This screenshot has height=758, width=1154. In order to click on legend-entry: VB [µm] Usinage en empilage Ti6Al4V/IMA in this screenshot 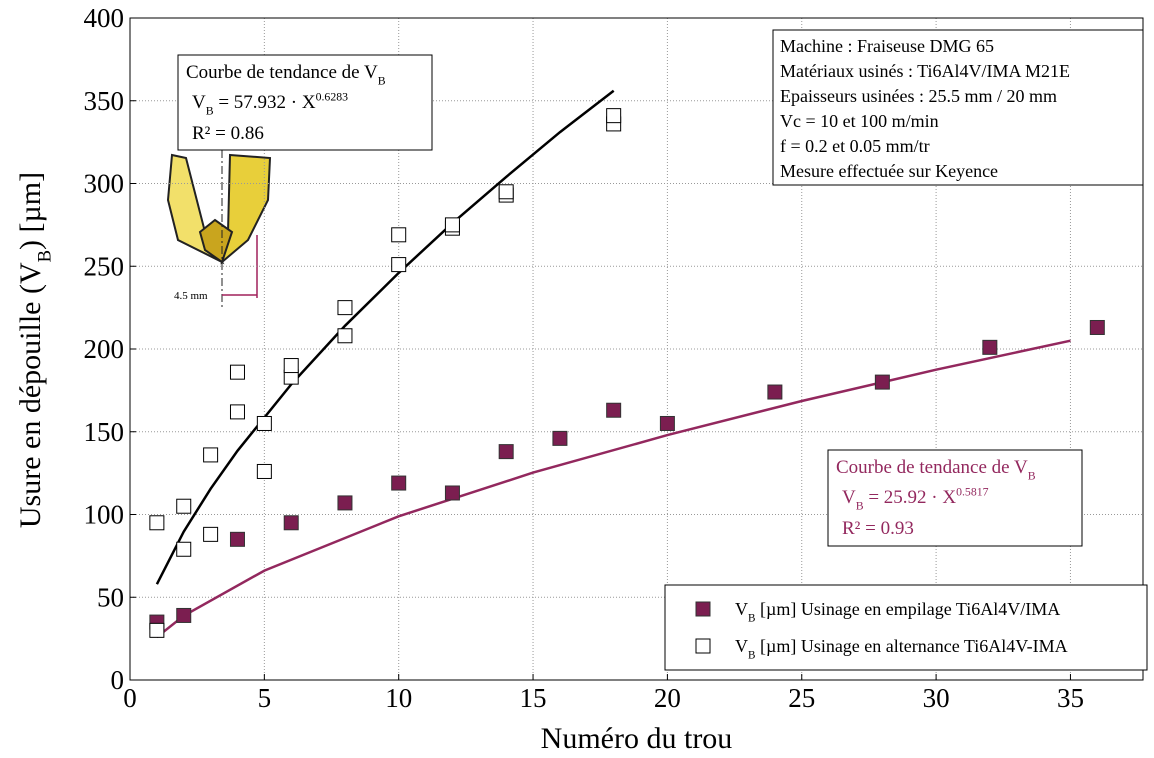, I will do `click(897, 611)`.